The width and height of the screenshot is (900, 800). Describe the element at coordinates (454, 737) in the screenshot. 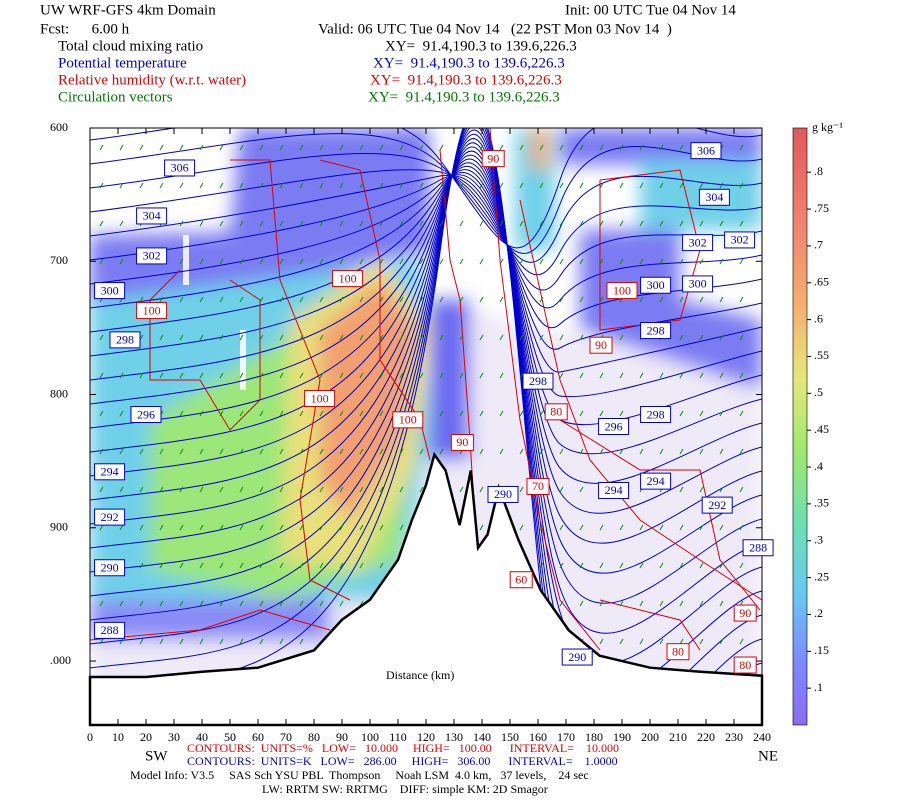

I see `x-tick-label: 130` at that location.